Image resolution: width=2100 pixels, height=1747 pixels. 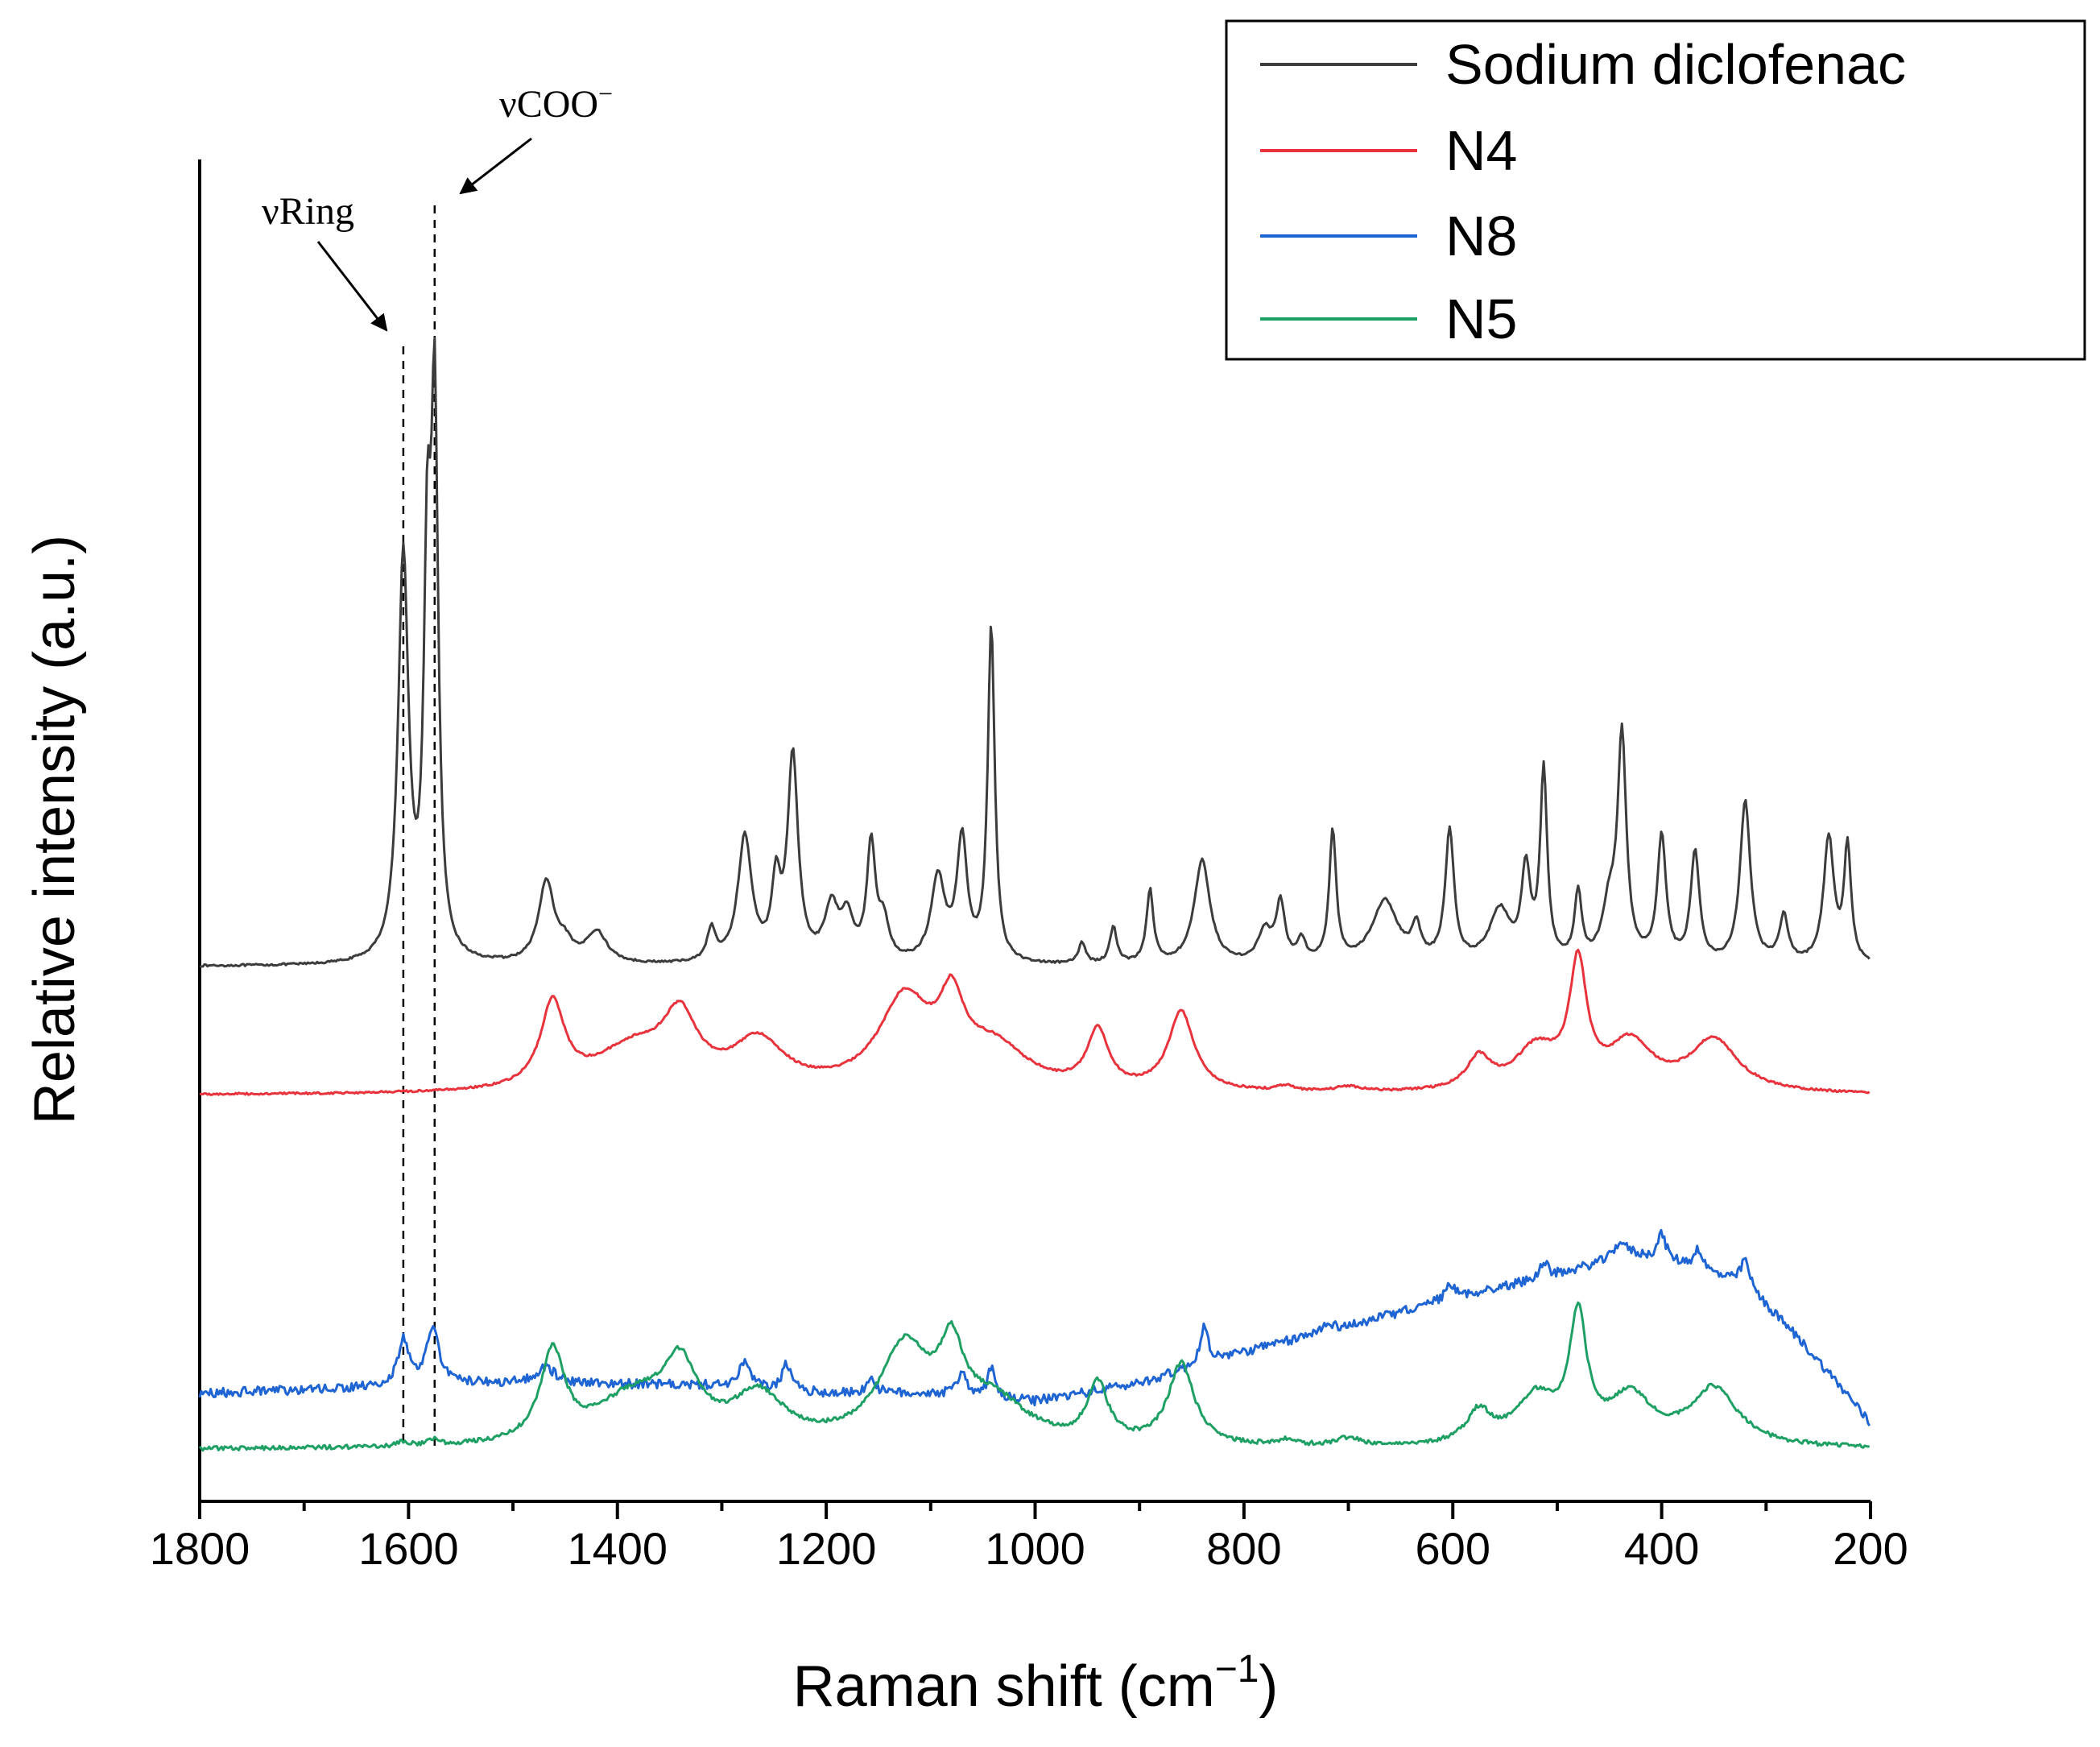 What do you see at coordinates (548, 104) in the screenshot?
I see `annotation-vcoo-main: νCOO` at bounding box center [548, 104].